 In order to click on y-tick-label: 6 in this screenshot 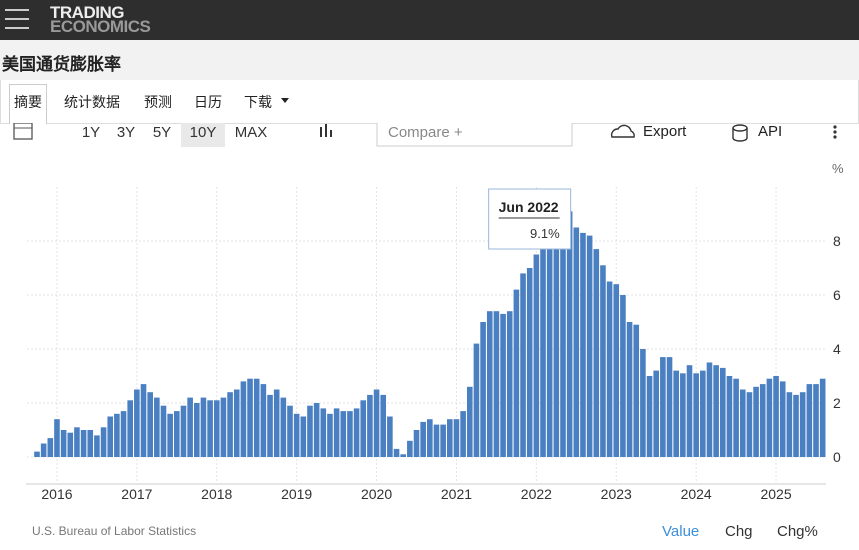, I will do `click(837, 295)`.